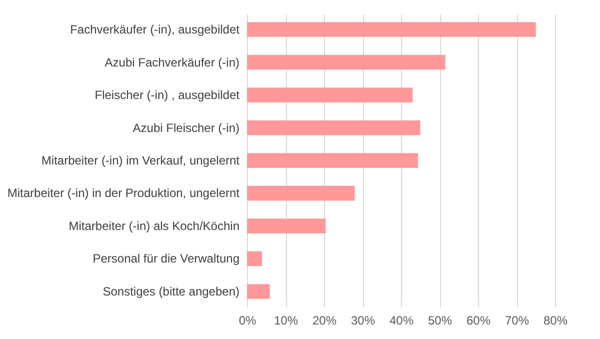 The image size is (600, 339). I want to click on x-tick-label: 80%, so click(555, 321).